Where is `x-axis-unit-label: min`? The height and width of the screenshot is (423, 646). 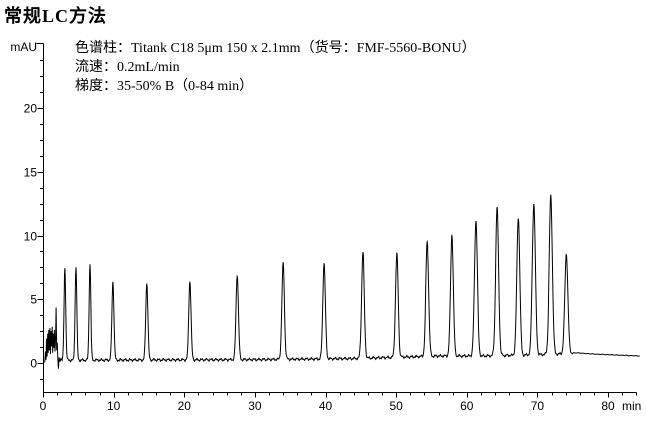 x-axis-unit-label: min is located at coordinates (631, 406).